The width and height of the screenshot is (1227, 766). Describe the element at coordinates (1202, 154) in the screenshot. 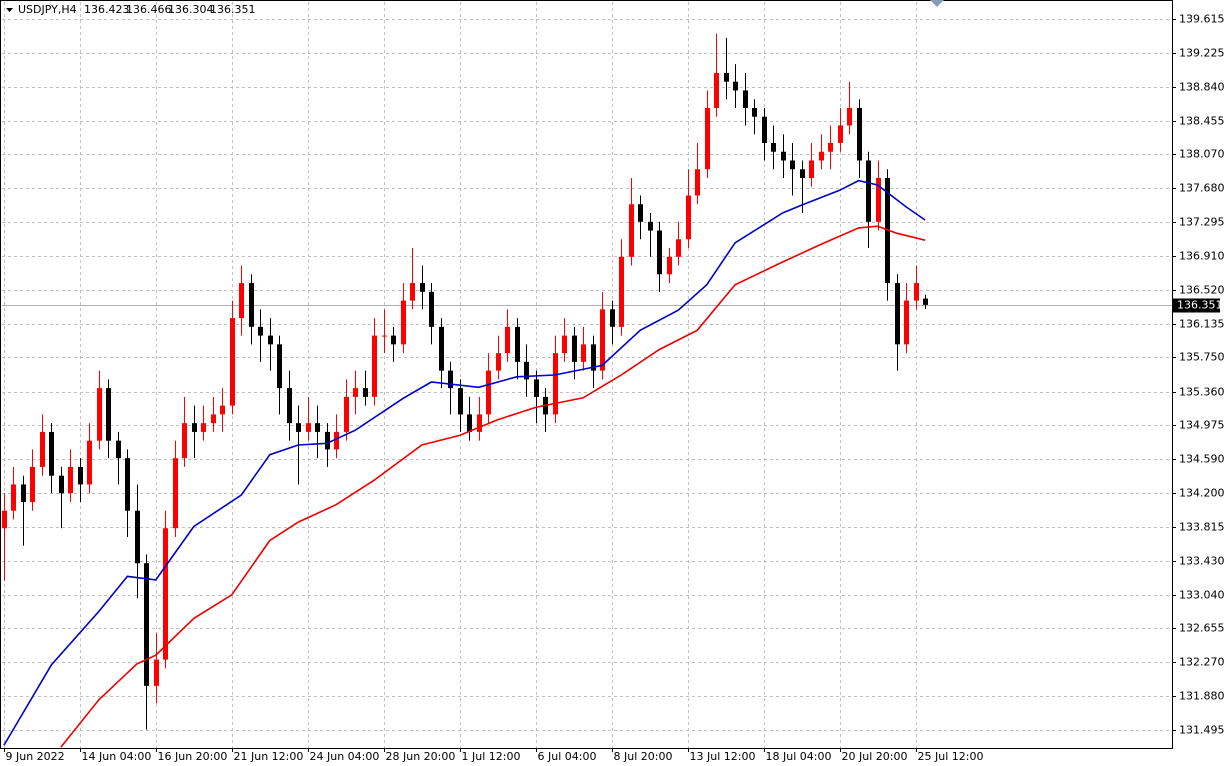

I see `y-tick-label: 138.070` at that location.